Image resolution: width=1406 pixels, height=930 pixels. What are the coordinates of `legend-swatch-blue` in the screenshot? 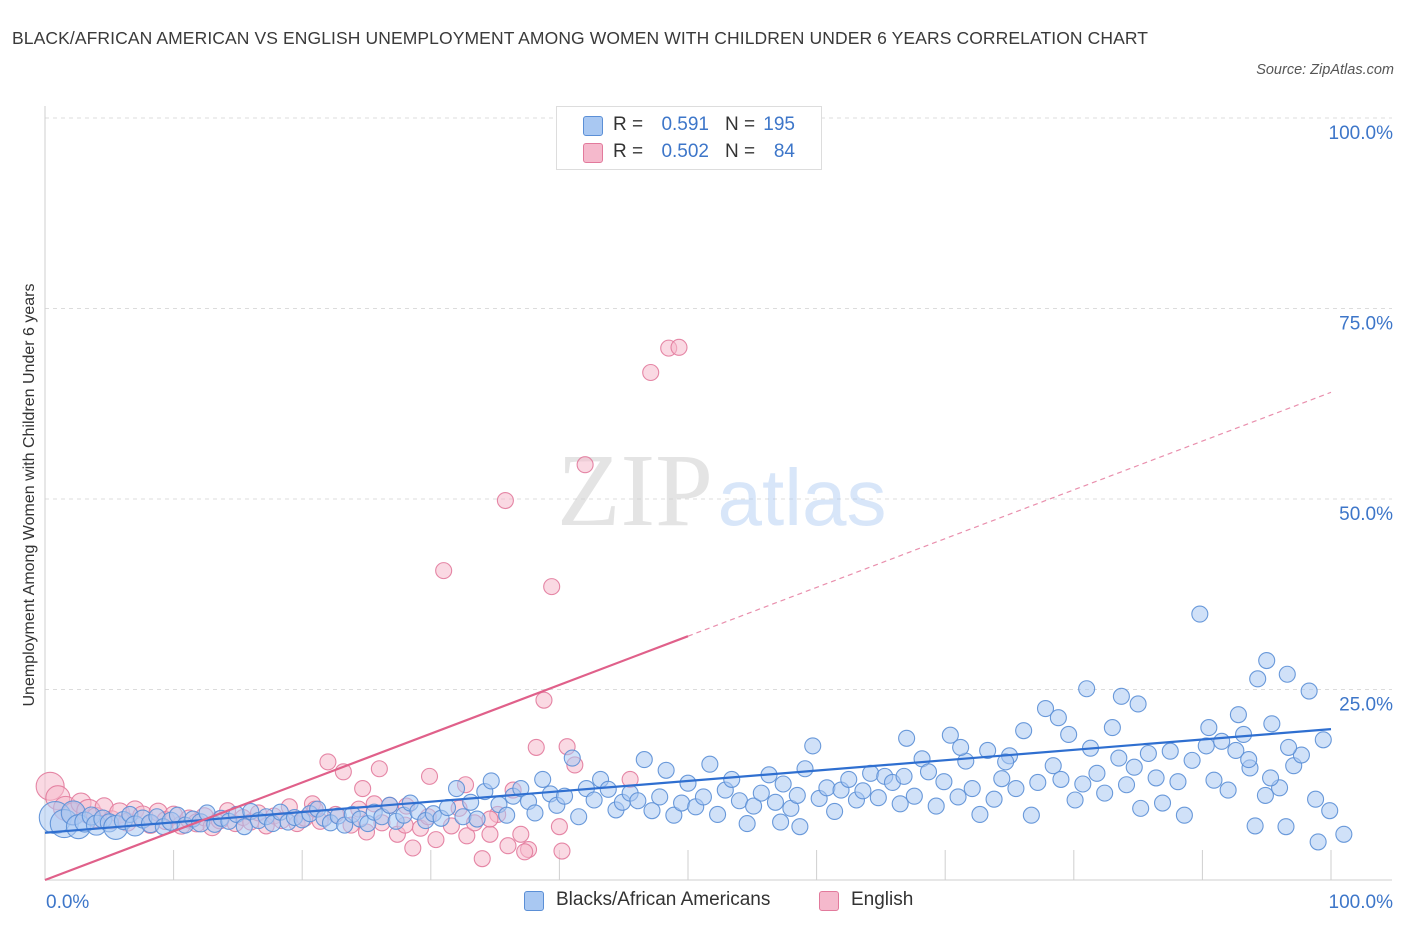 It's located at (593, 126).